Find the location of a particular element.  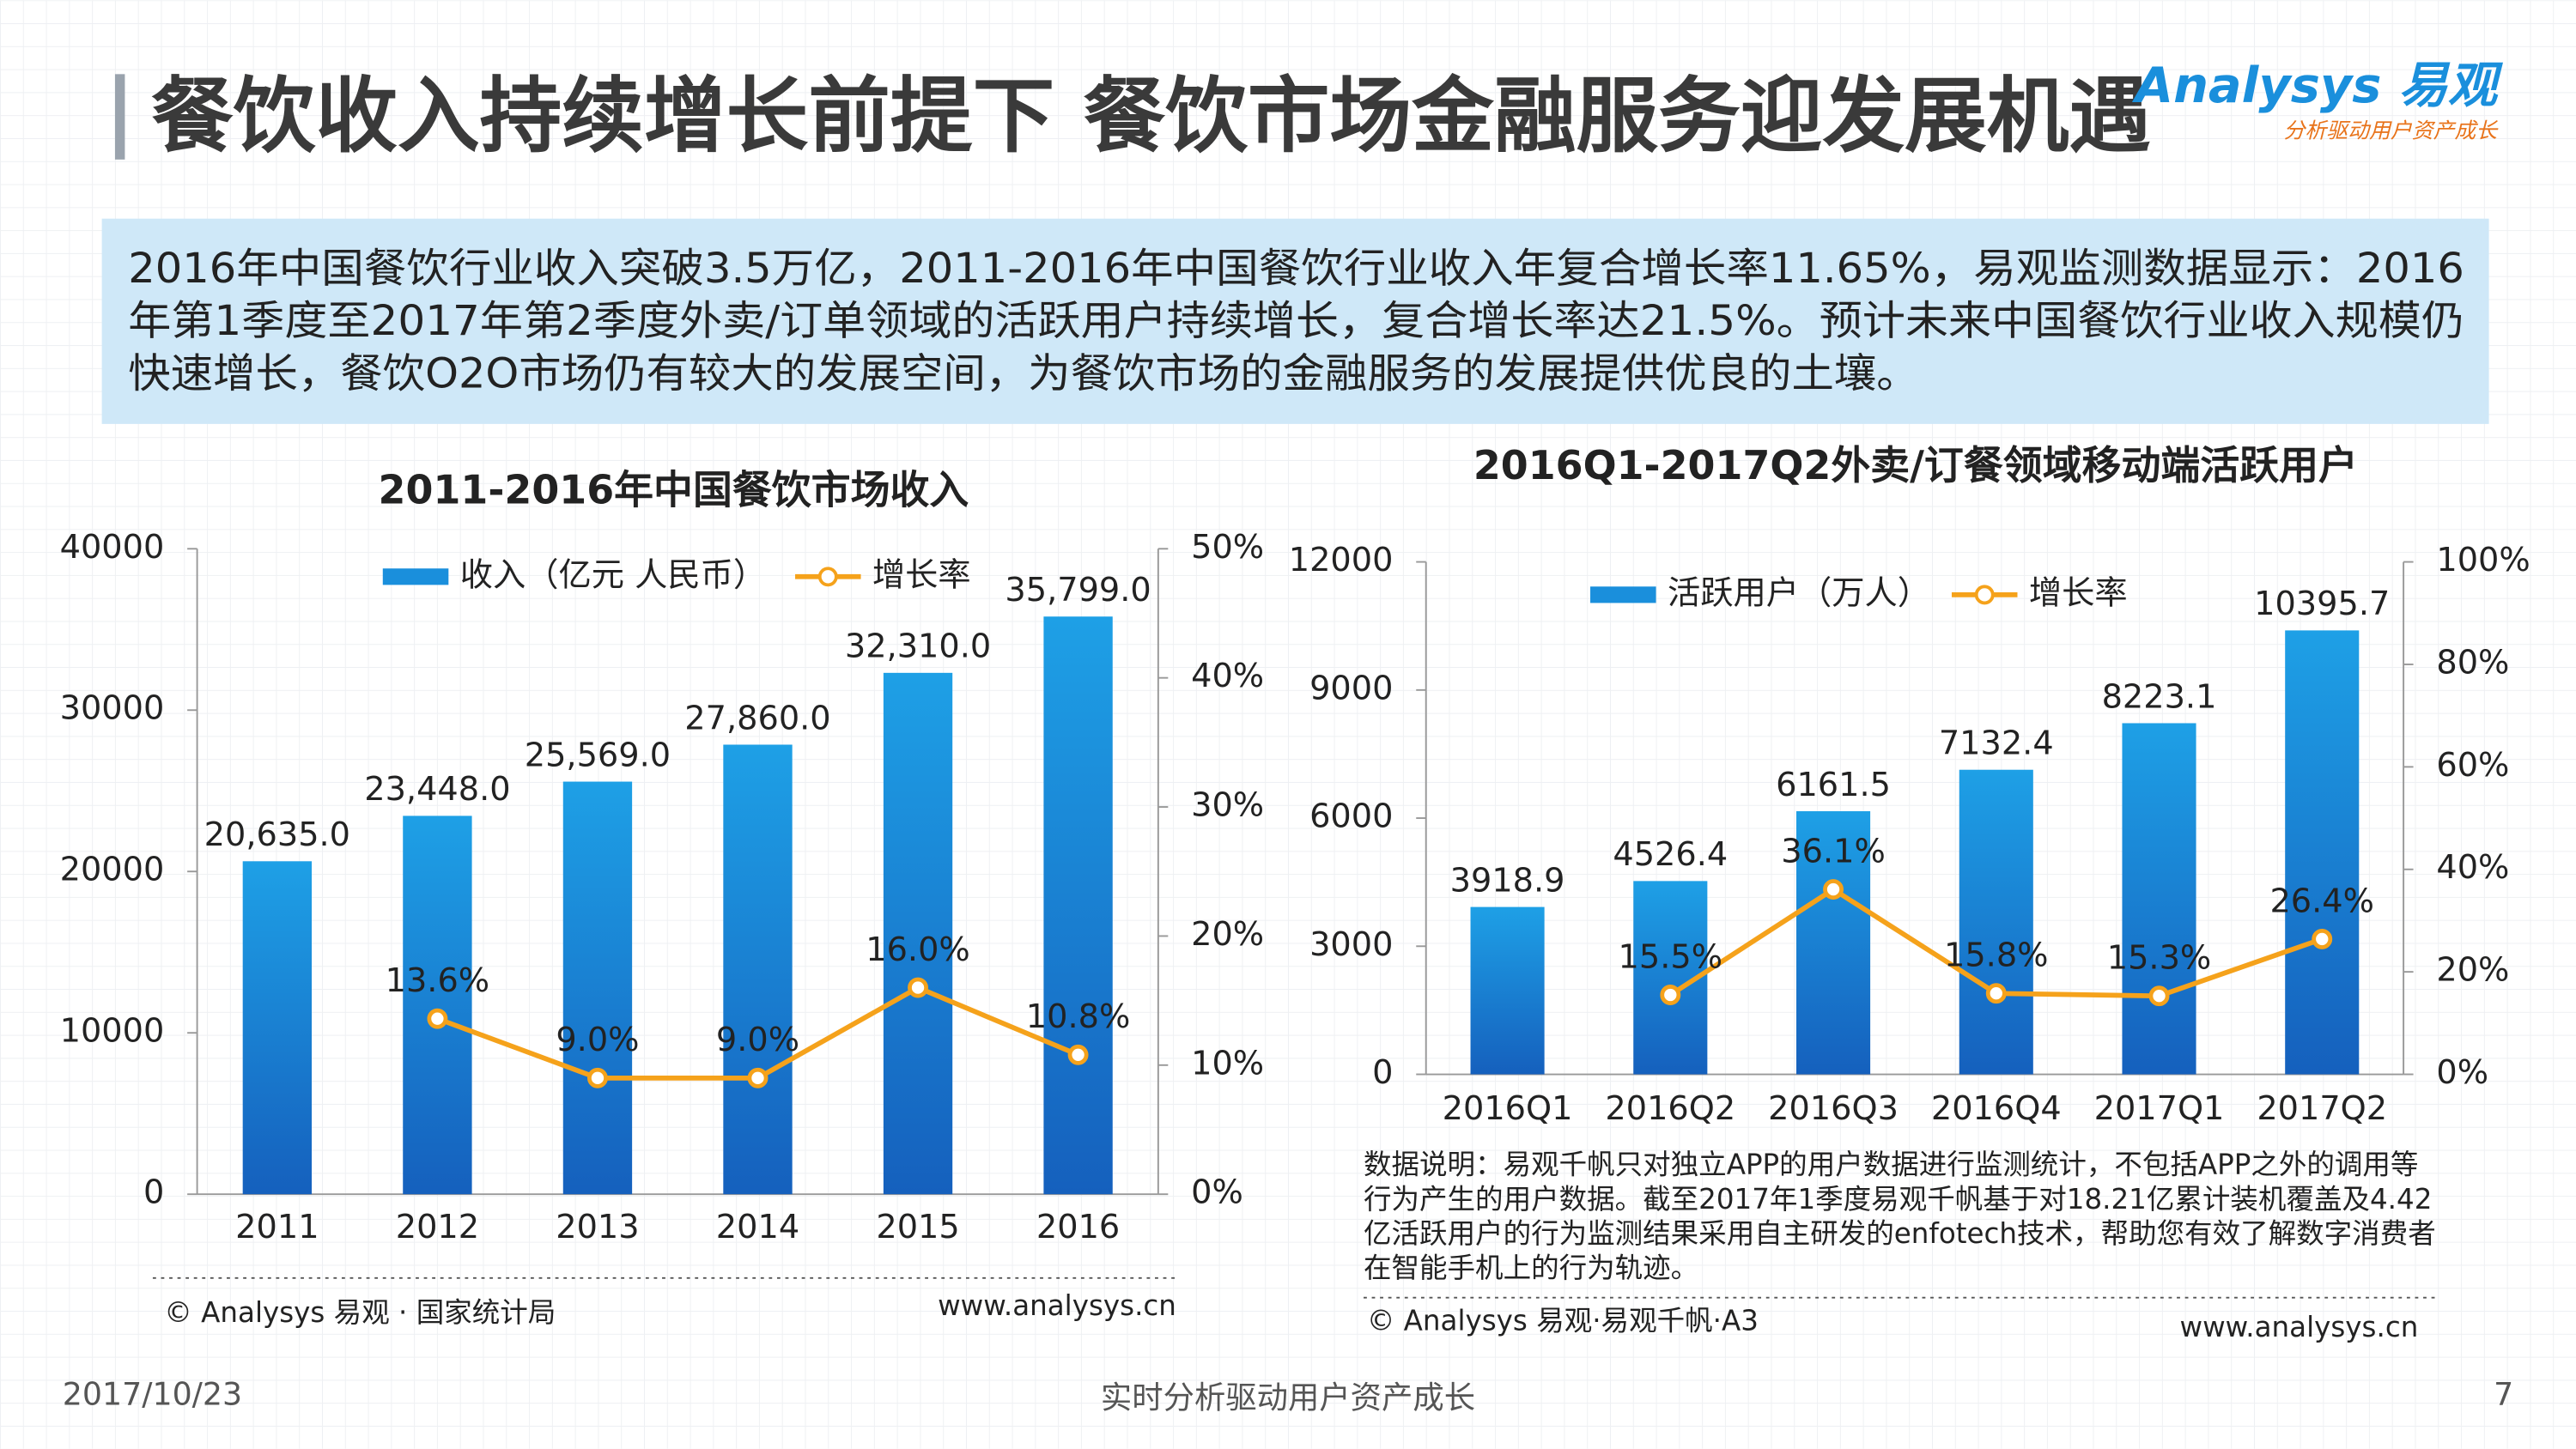

bar-label: 23,448.0 is located at coordinates (437, 789).